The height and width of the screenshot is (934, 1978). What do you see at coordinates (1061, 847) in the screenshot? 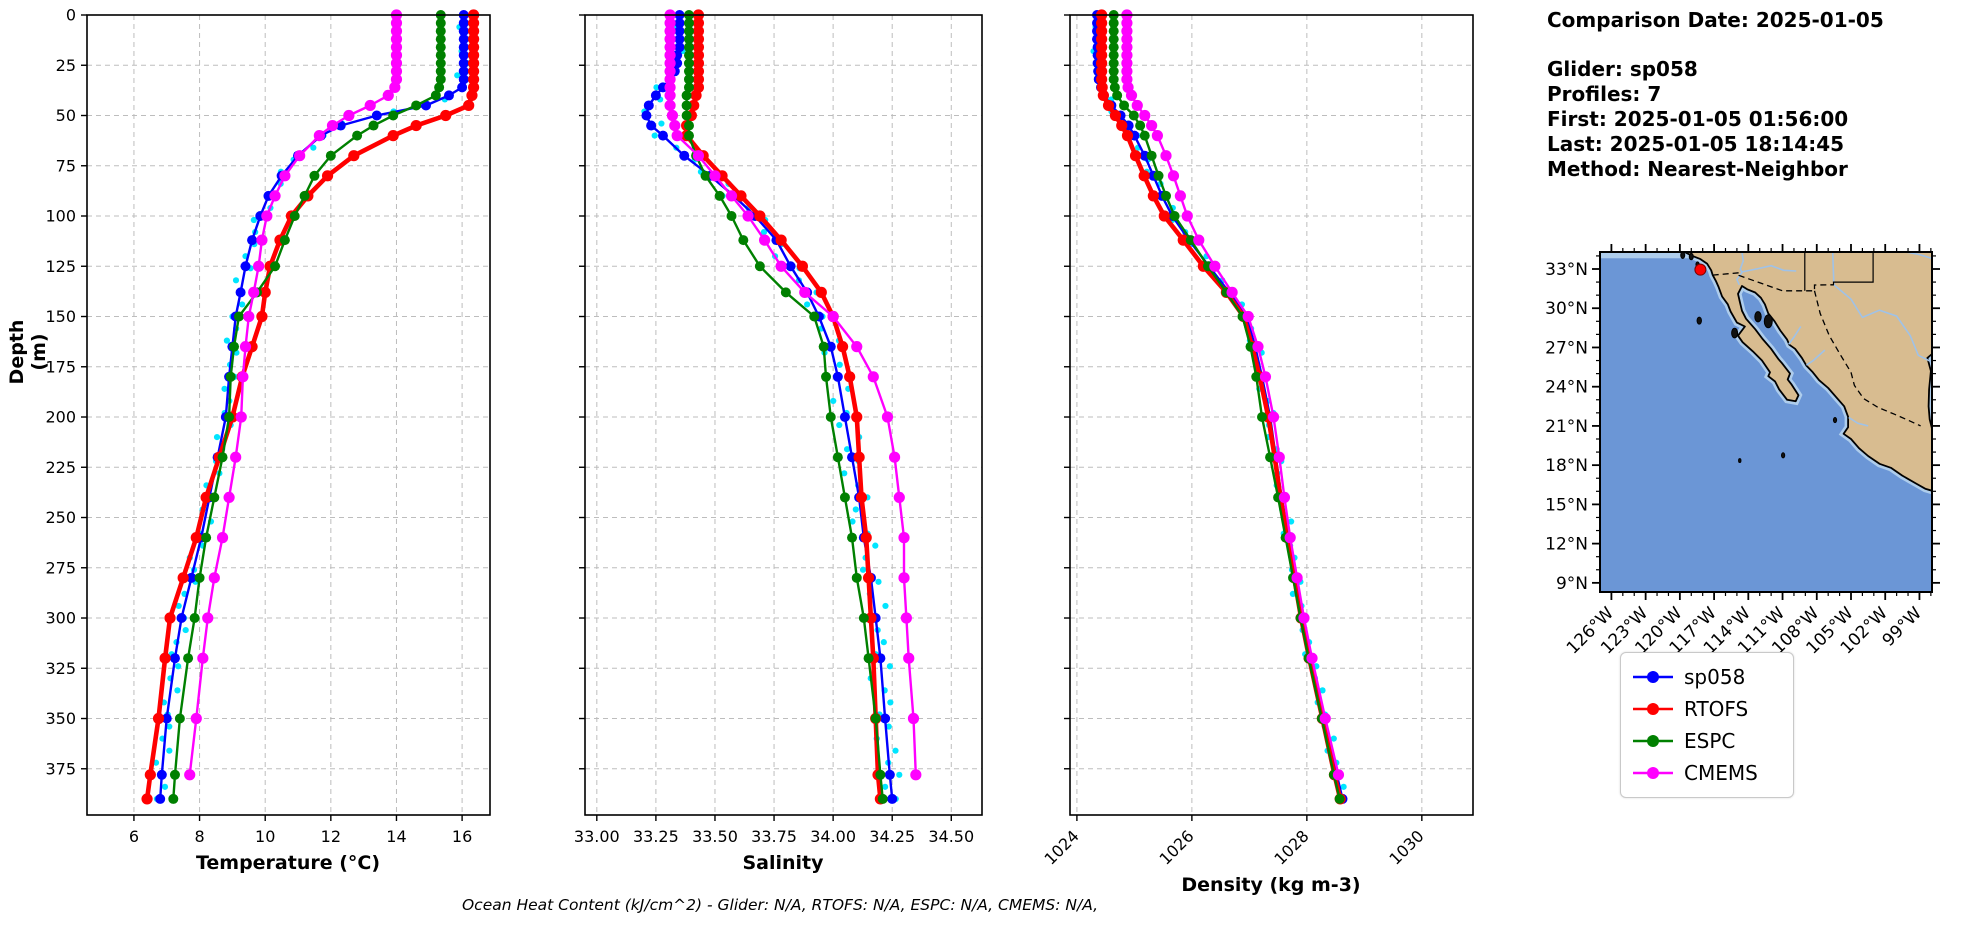
I see `svg-text: 1024` at bounding box center [1061, 847].